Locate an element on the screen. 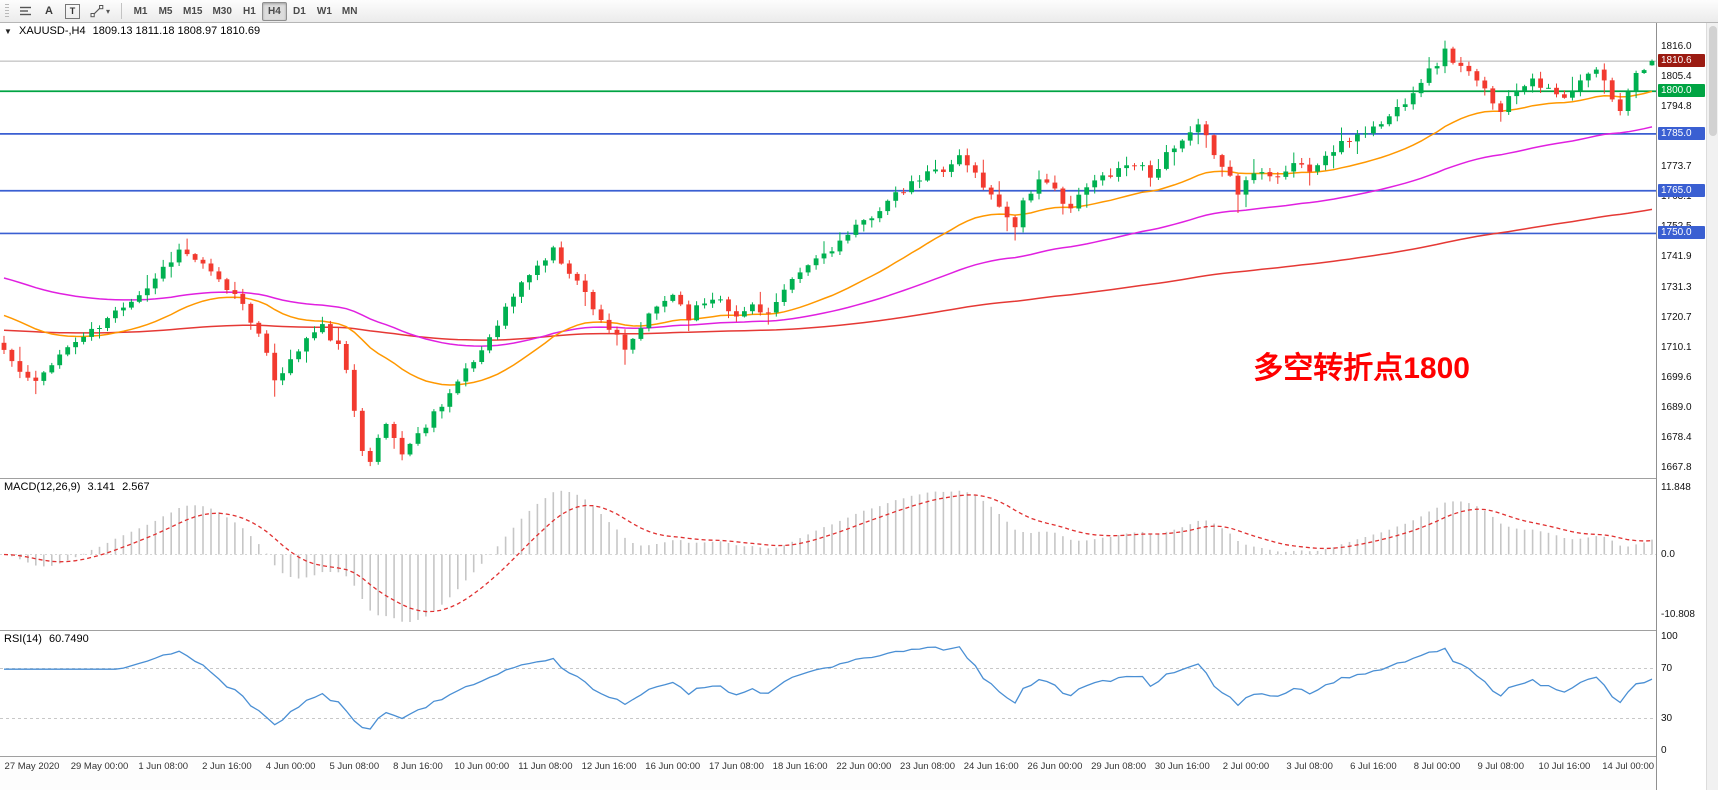 This screenshot has height=790, width=1718. time-axis-label: 30 Jun 16:00 is located at coordinates (1182, 766).